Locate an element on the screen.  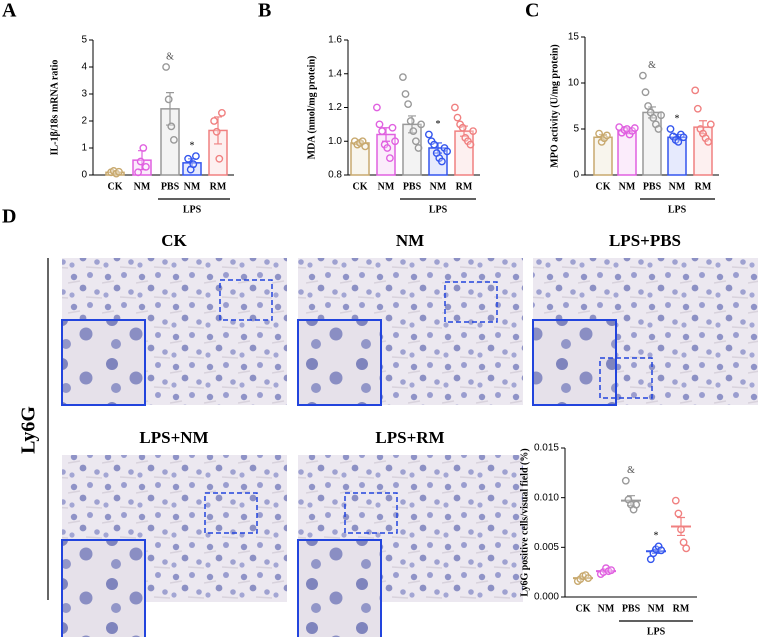
y-axis-label: MPO activity (U/mg protein) is located at coordinates (554, 105).